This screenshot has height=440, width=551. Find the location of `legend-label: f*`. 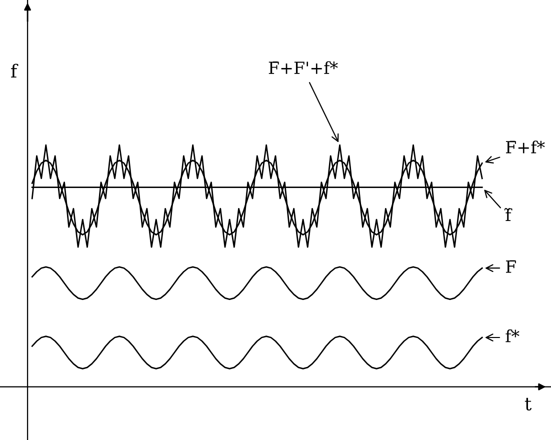

legend-label: f* is located at coordinates (513, 335).